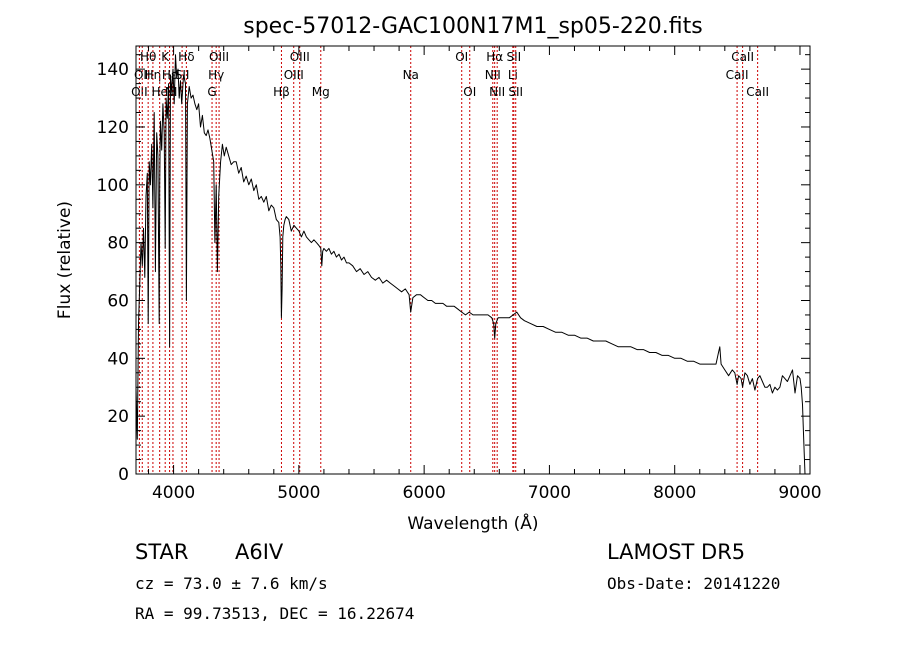 Image resolution: width=900 pixels, height=649 pixels. I want to click on y-tick-label: 40, so click(118, 359).